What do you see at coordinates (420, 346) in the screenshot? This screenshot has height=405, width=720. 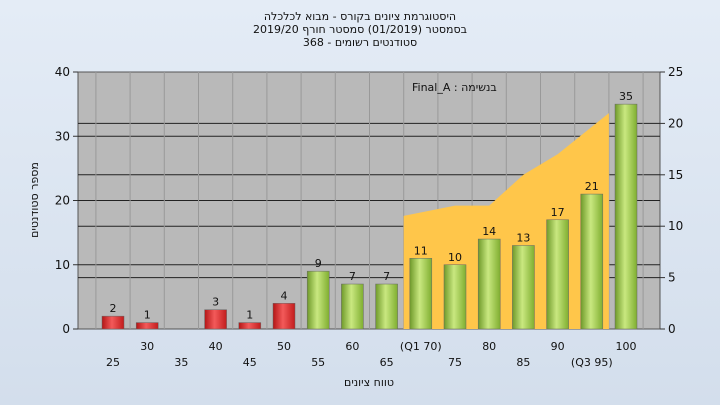 I see `x-tick-label: (Q1 70)` at bounding box center [420, 346].